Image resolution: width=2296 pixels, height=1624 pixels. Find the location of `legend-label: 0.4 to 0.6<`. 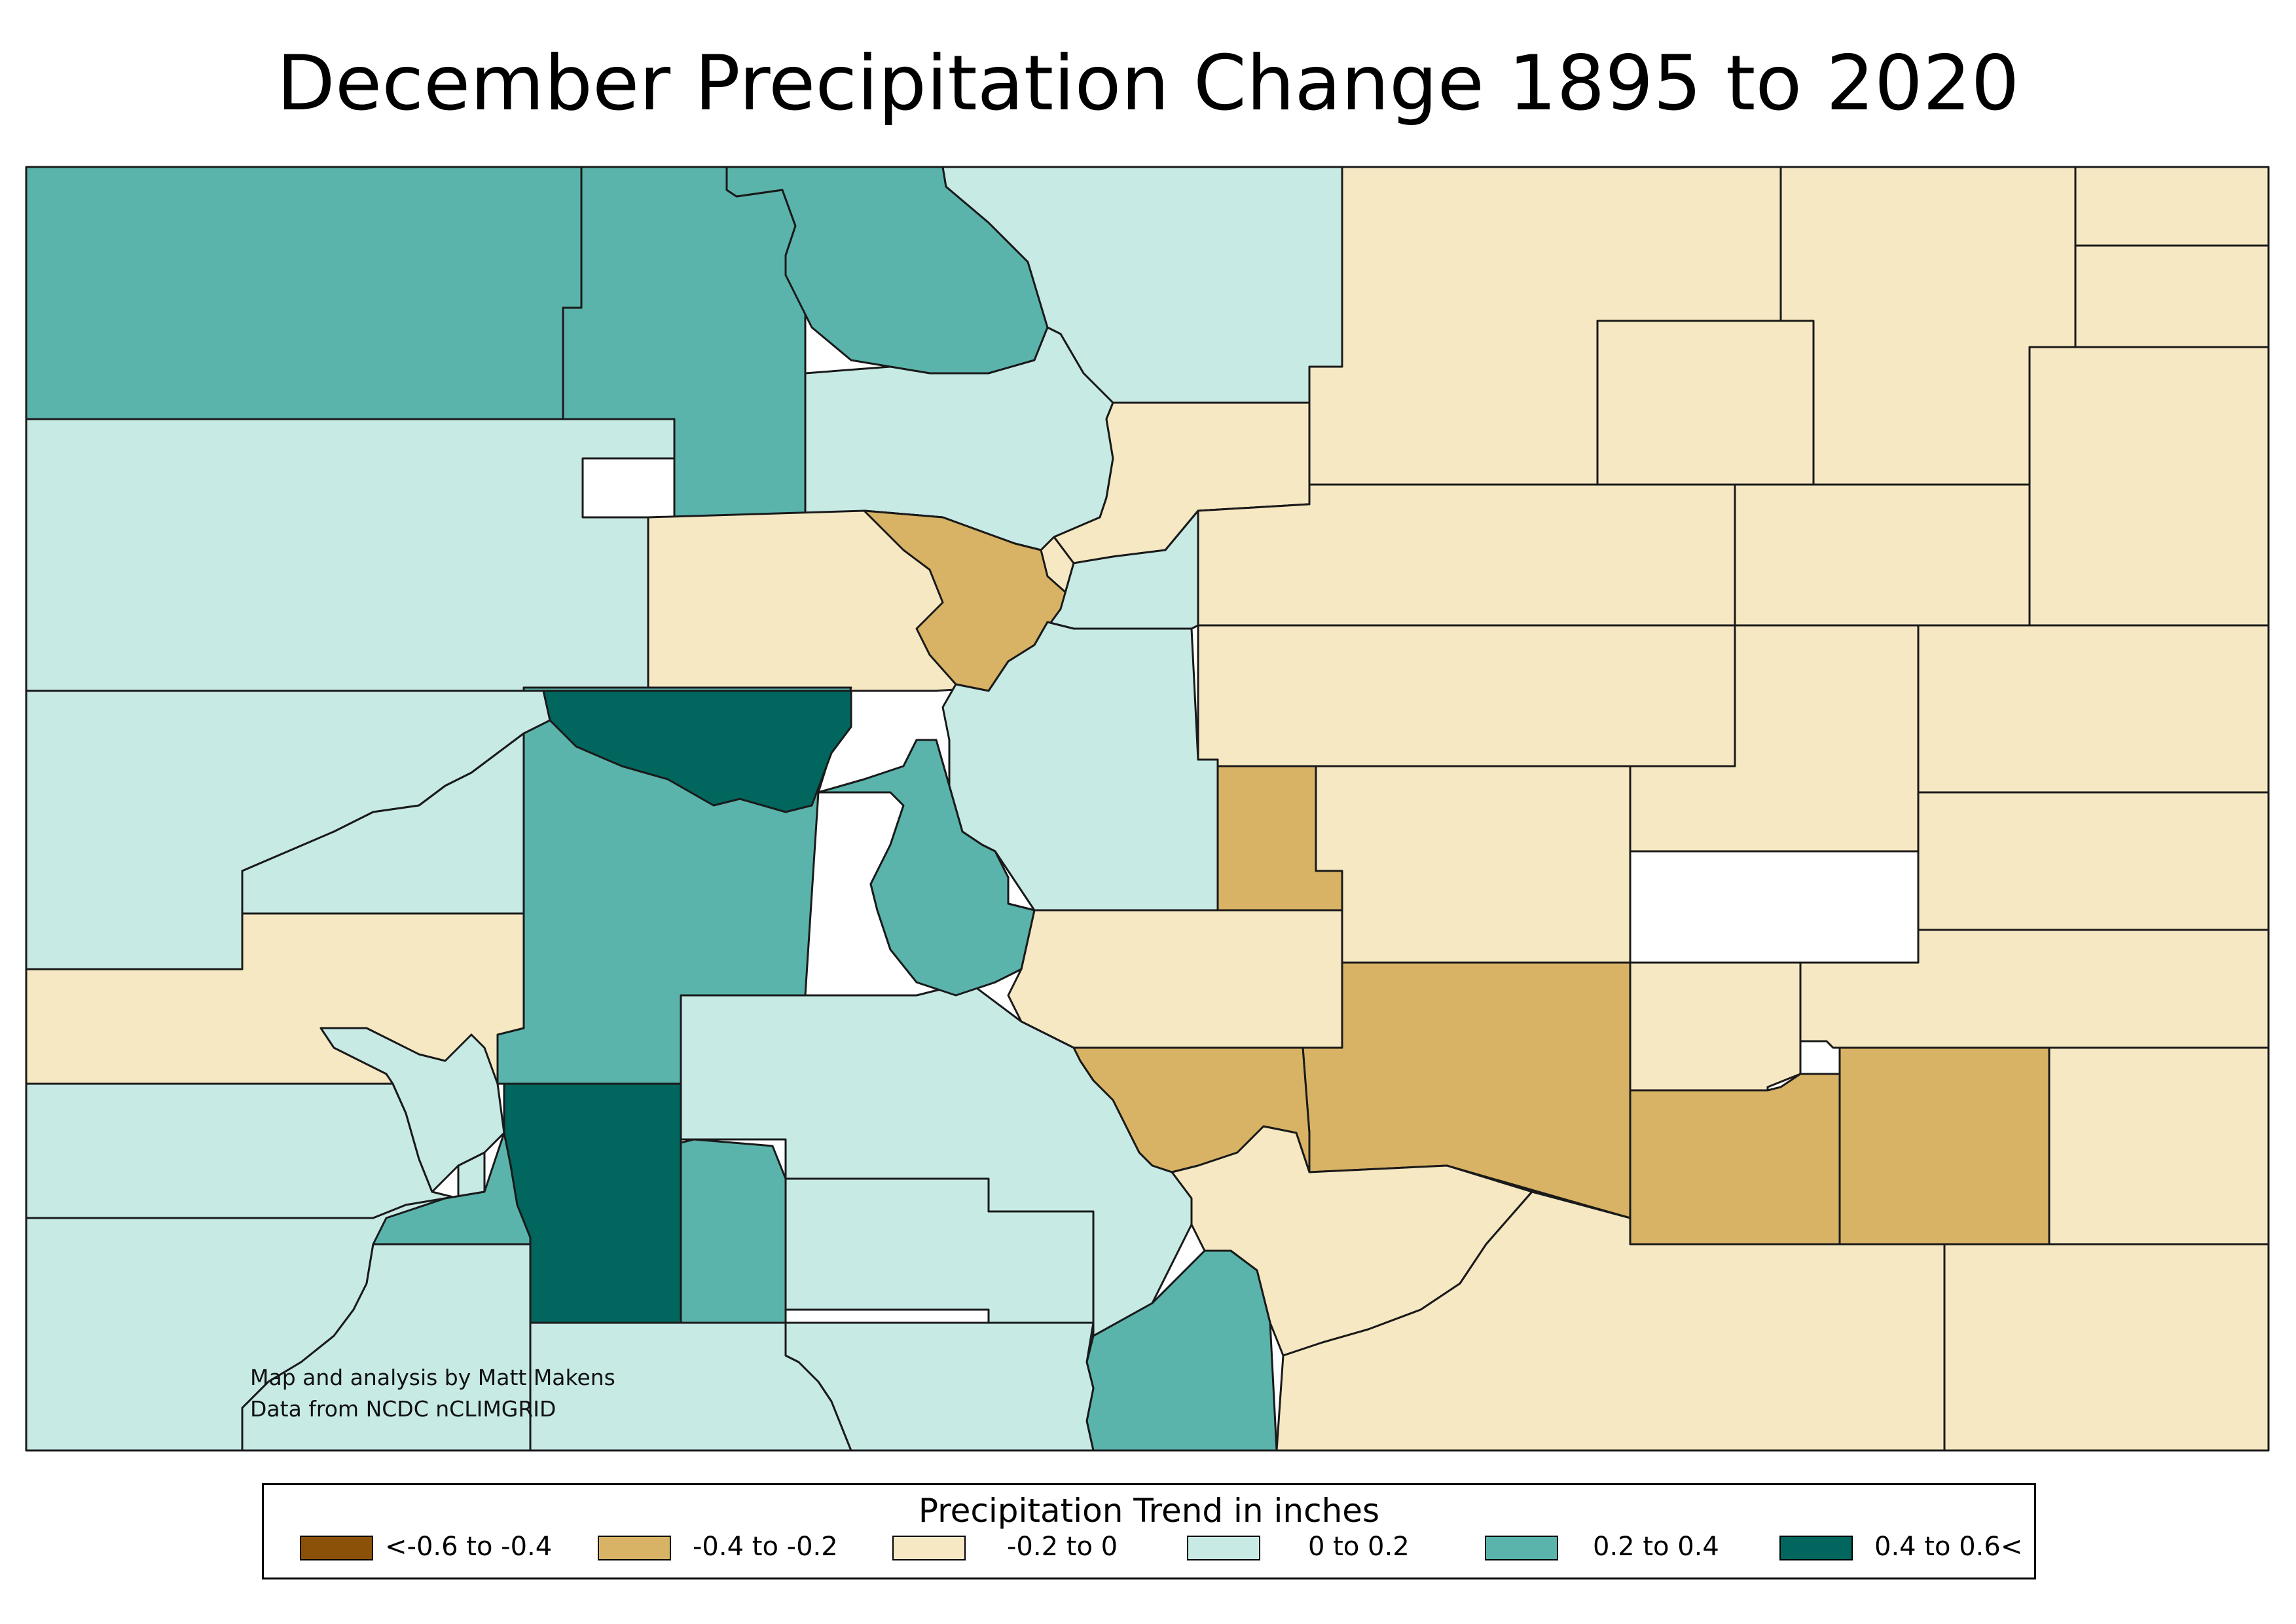

legend-label: 0.4 to 0.6< is located at coordinates (1948, 1547).